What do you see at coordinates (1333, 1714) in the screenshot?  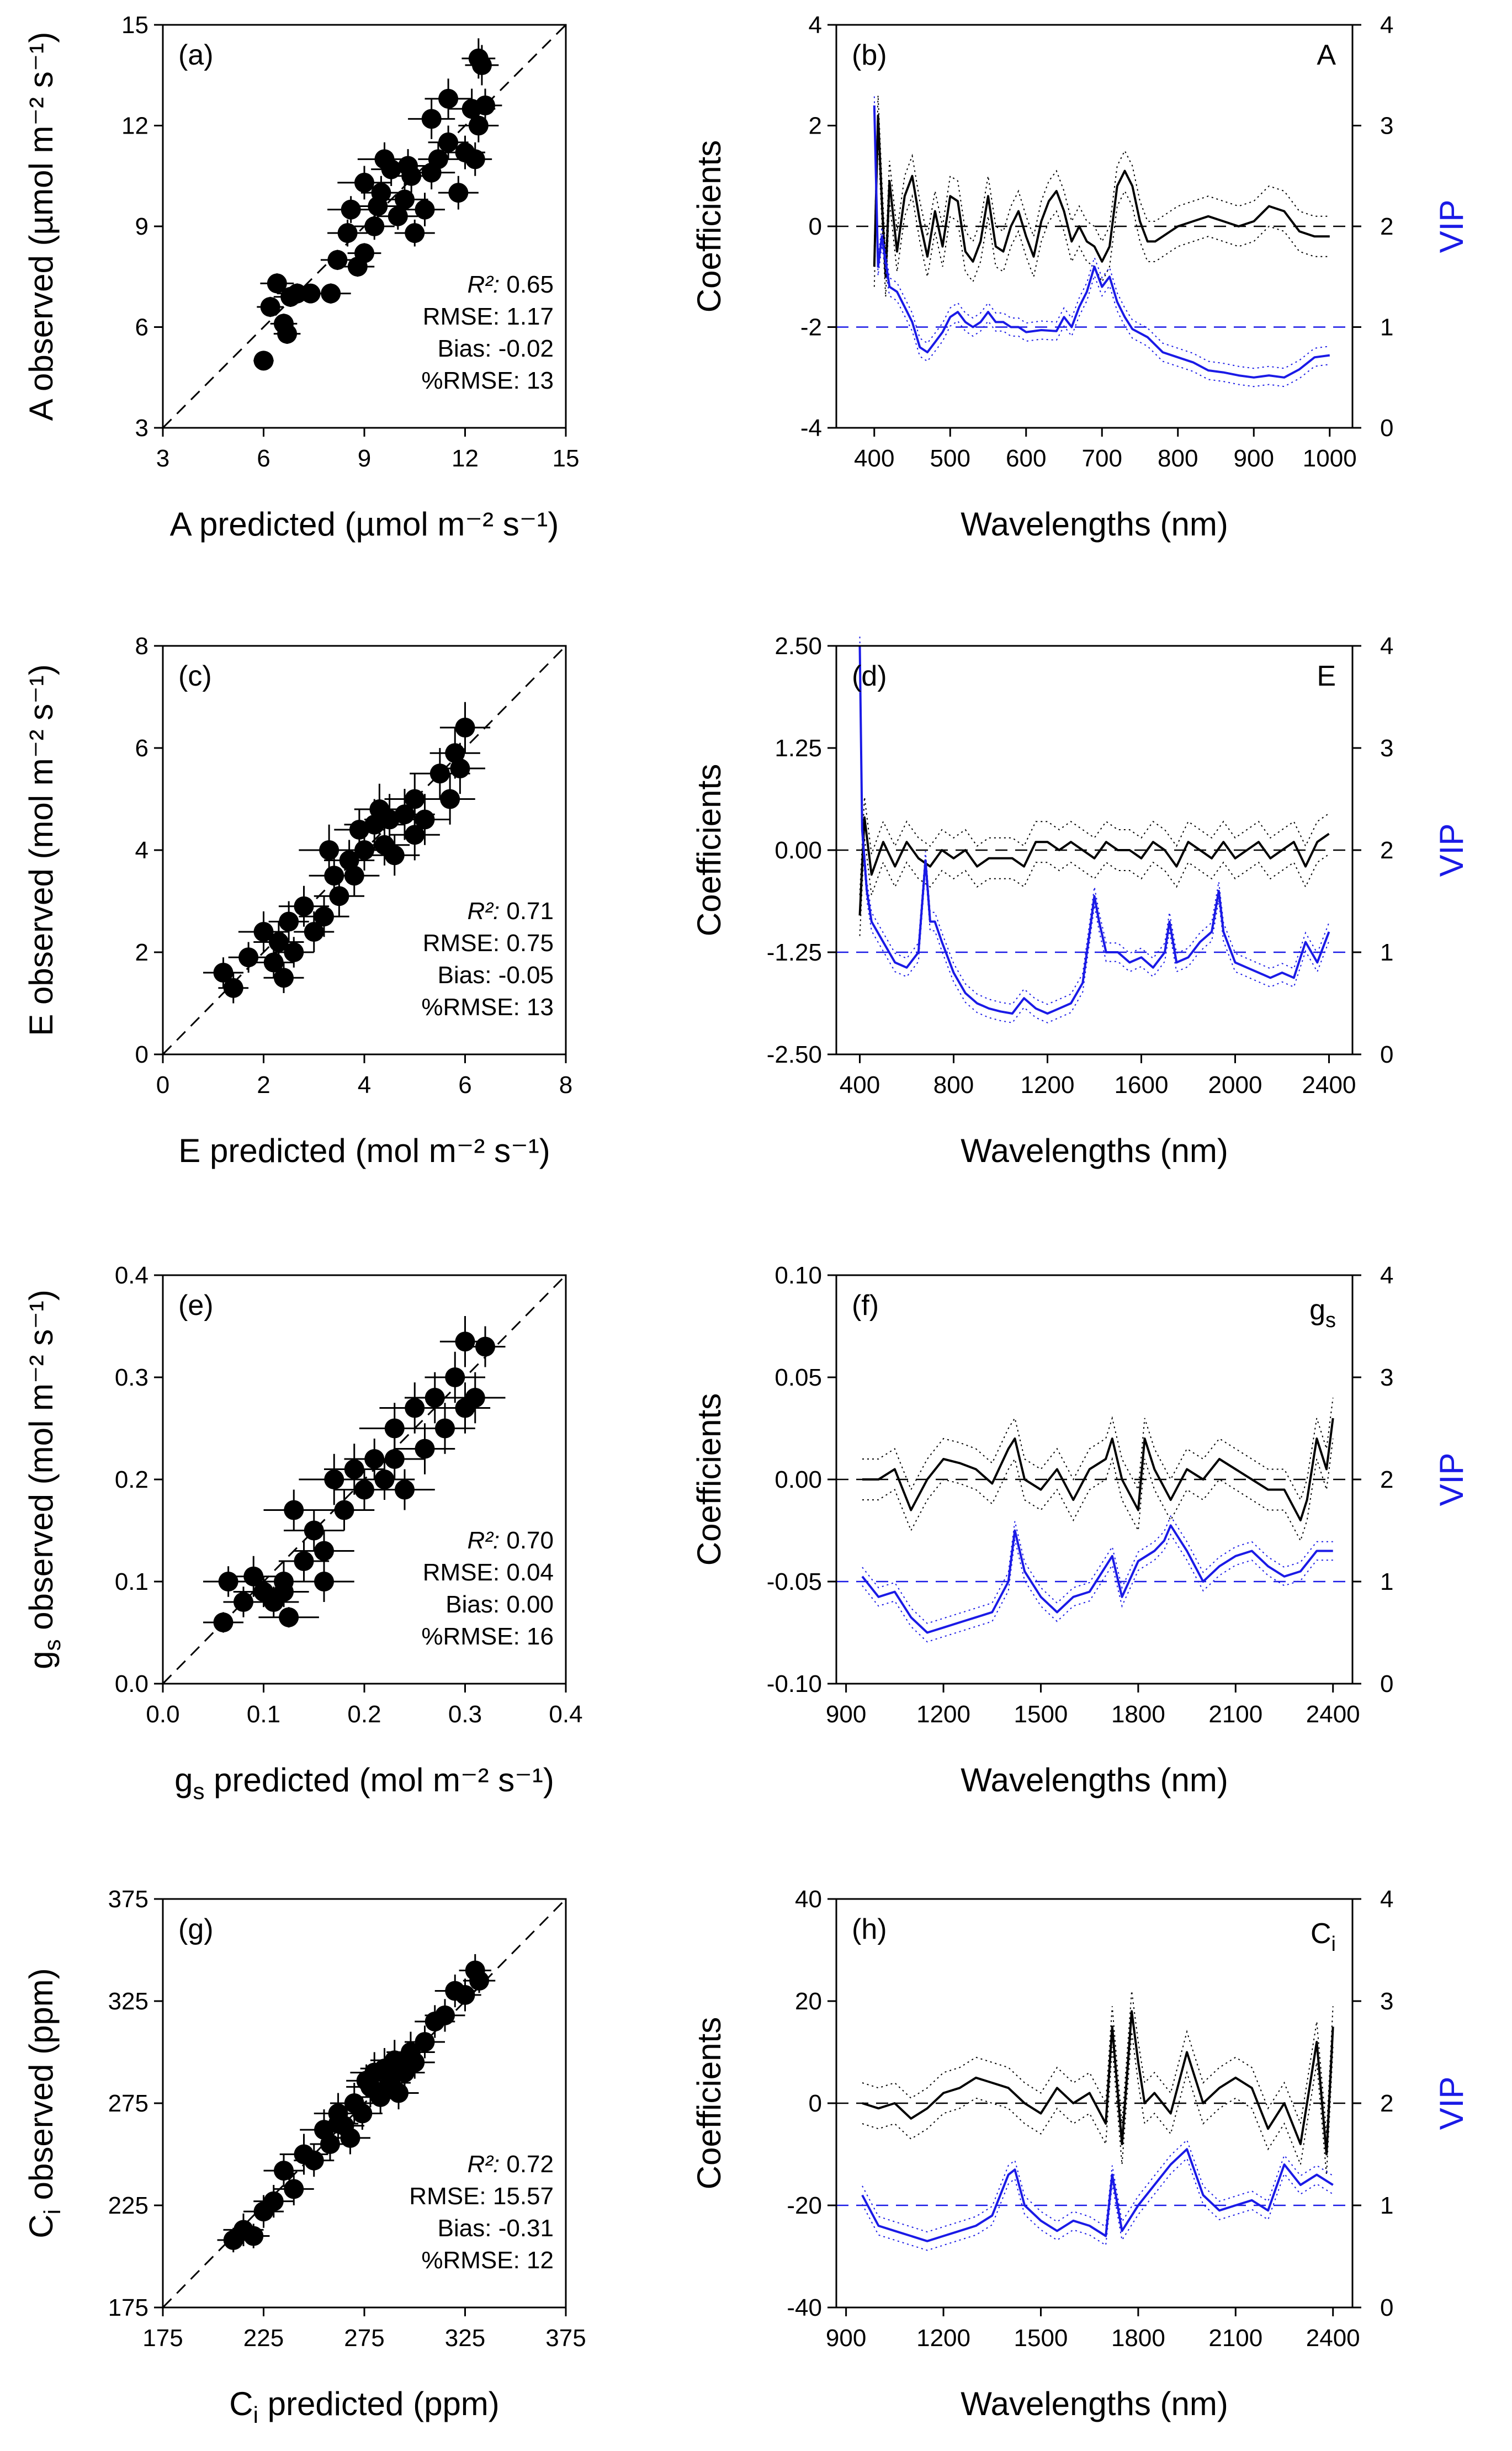 I see `x-tick-label: 2400` at bounding box center [1333, 1714].